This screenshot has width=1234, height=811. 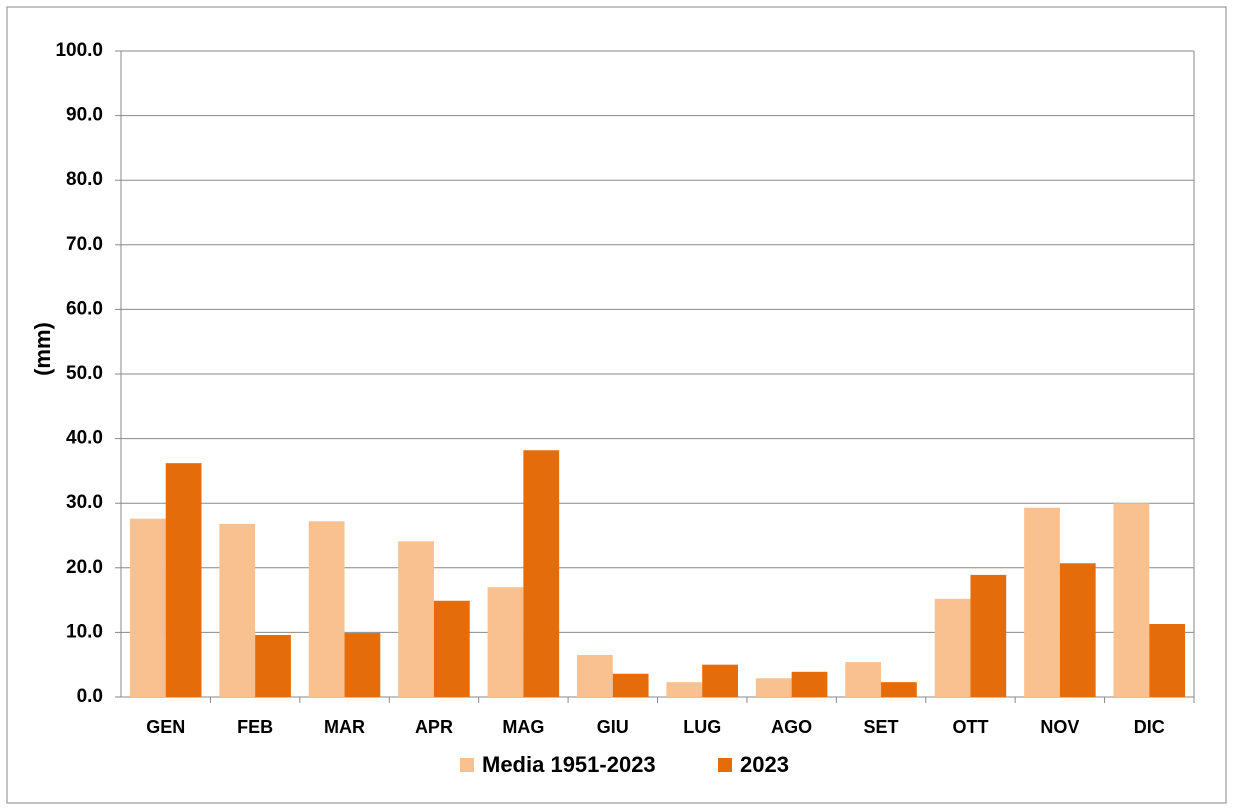 I want to click on x-tick-label: DIC, so click(x=1149, y=727).